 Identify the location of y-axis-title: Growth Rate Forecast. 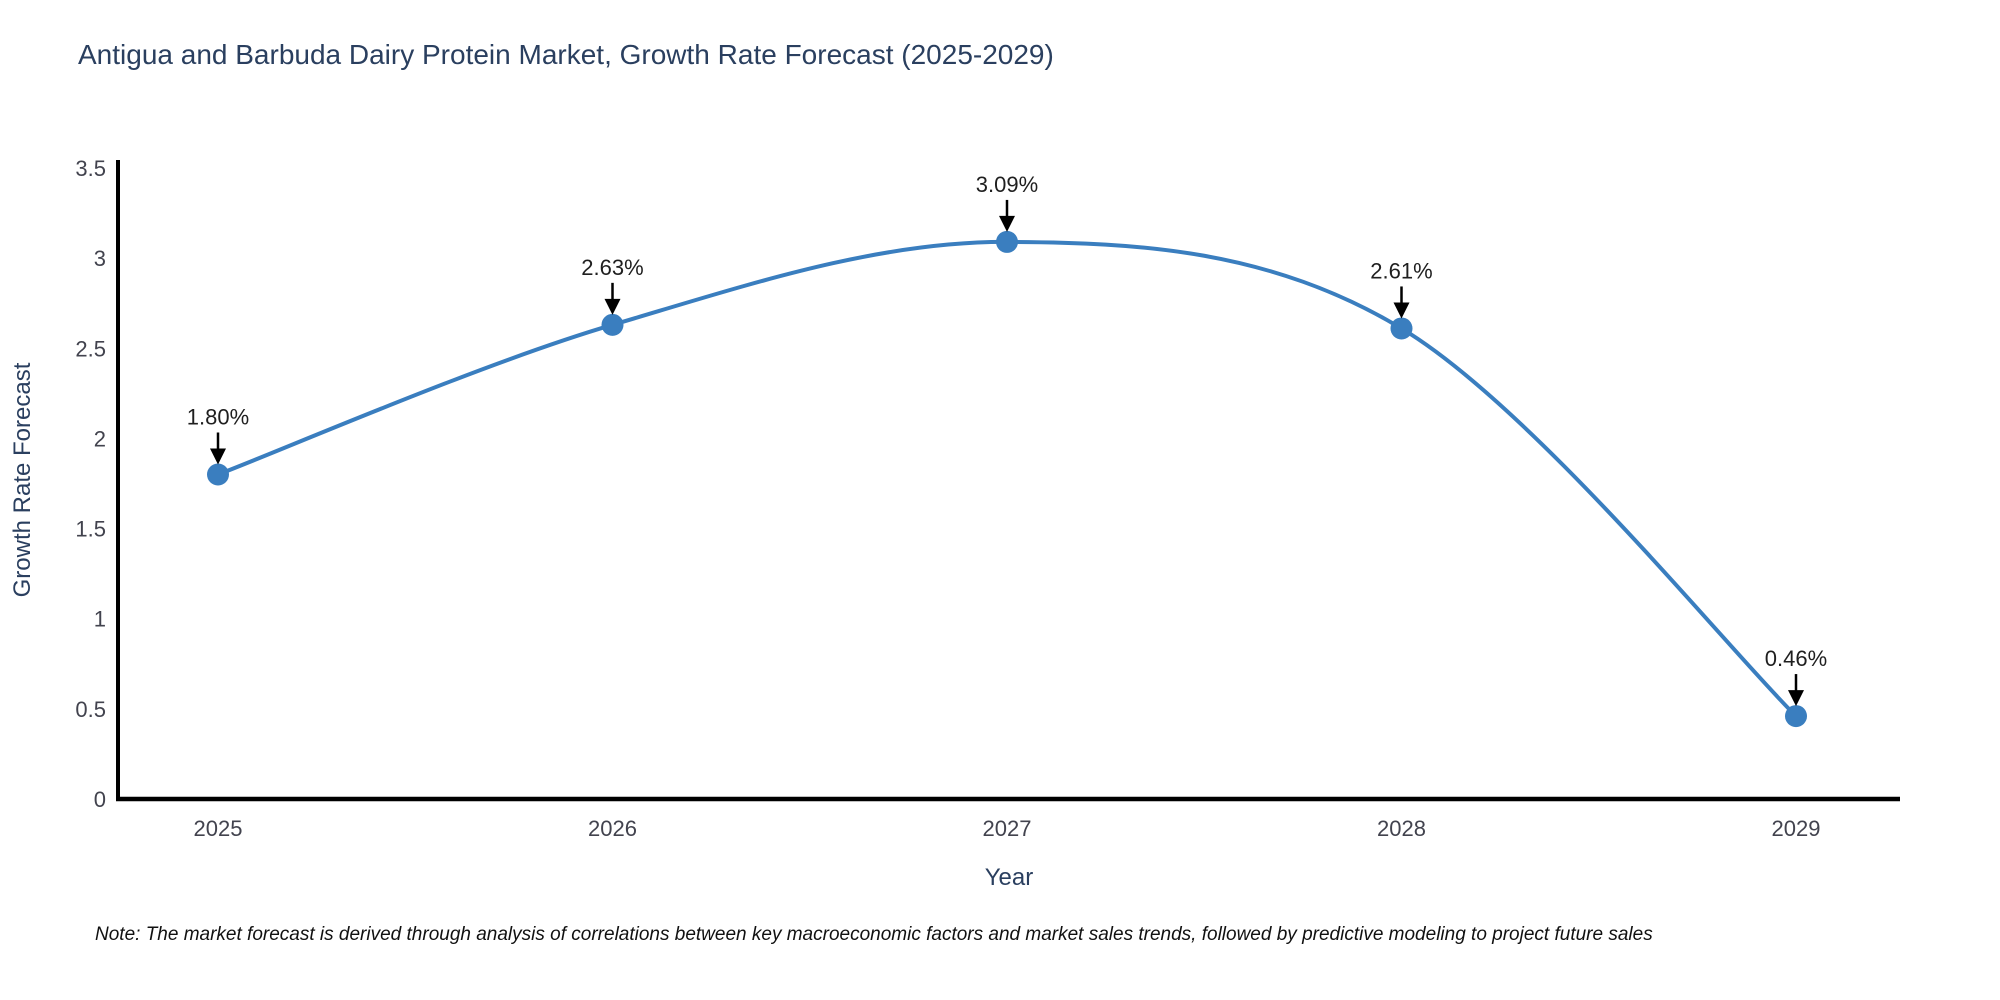
(22, 479).